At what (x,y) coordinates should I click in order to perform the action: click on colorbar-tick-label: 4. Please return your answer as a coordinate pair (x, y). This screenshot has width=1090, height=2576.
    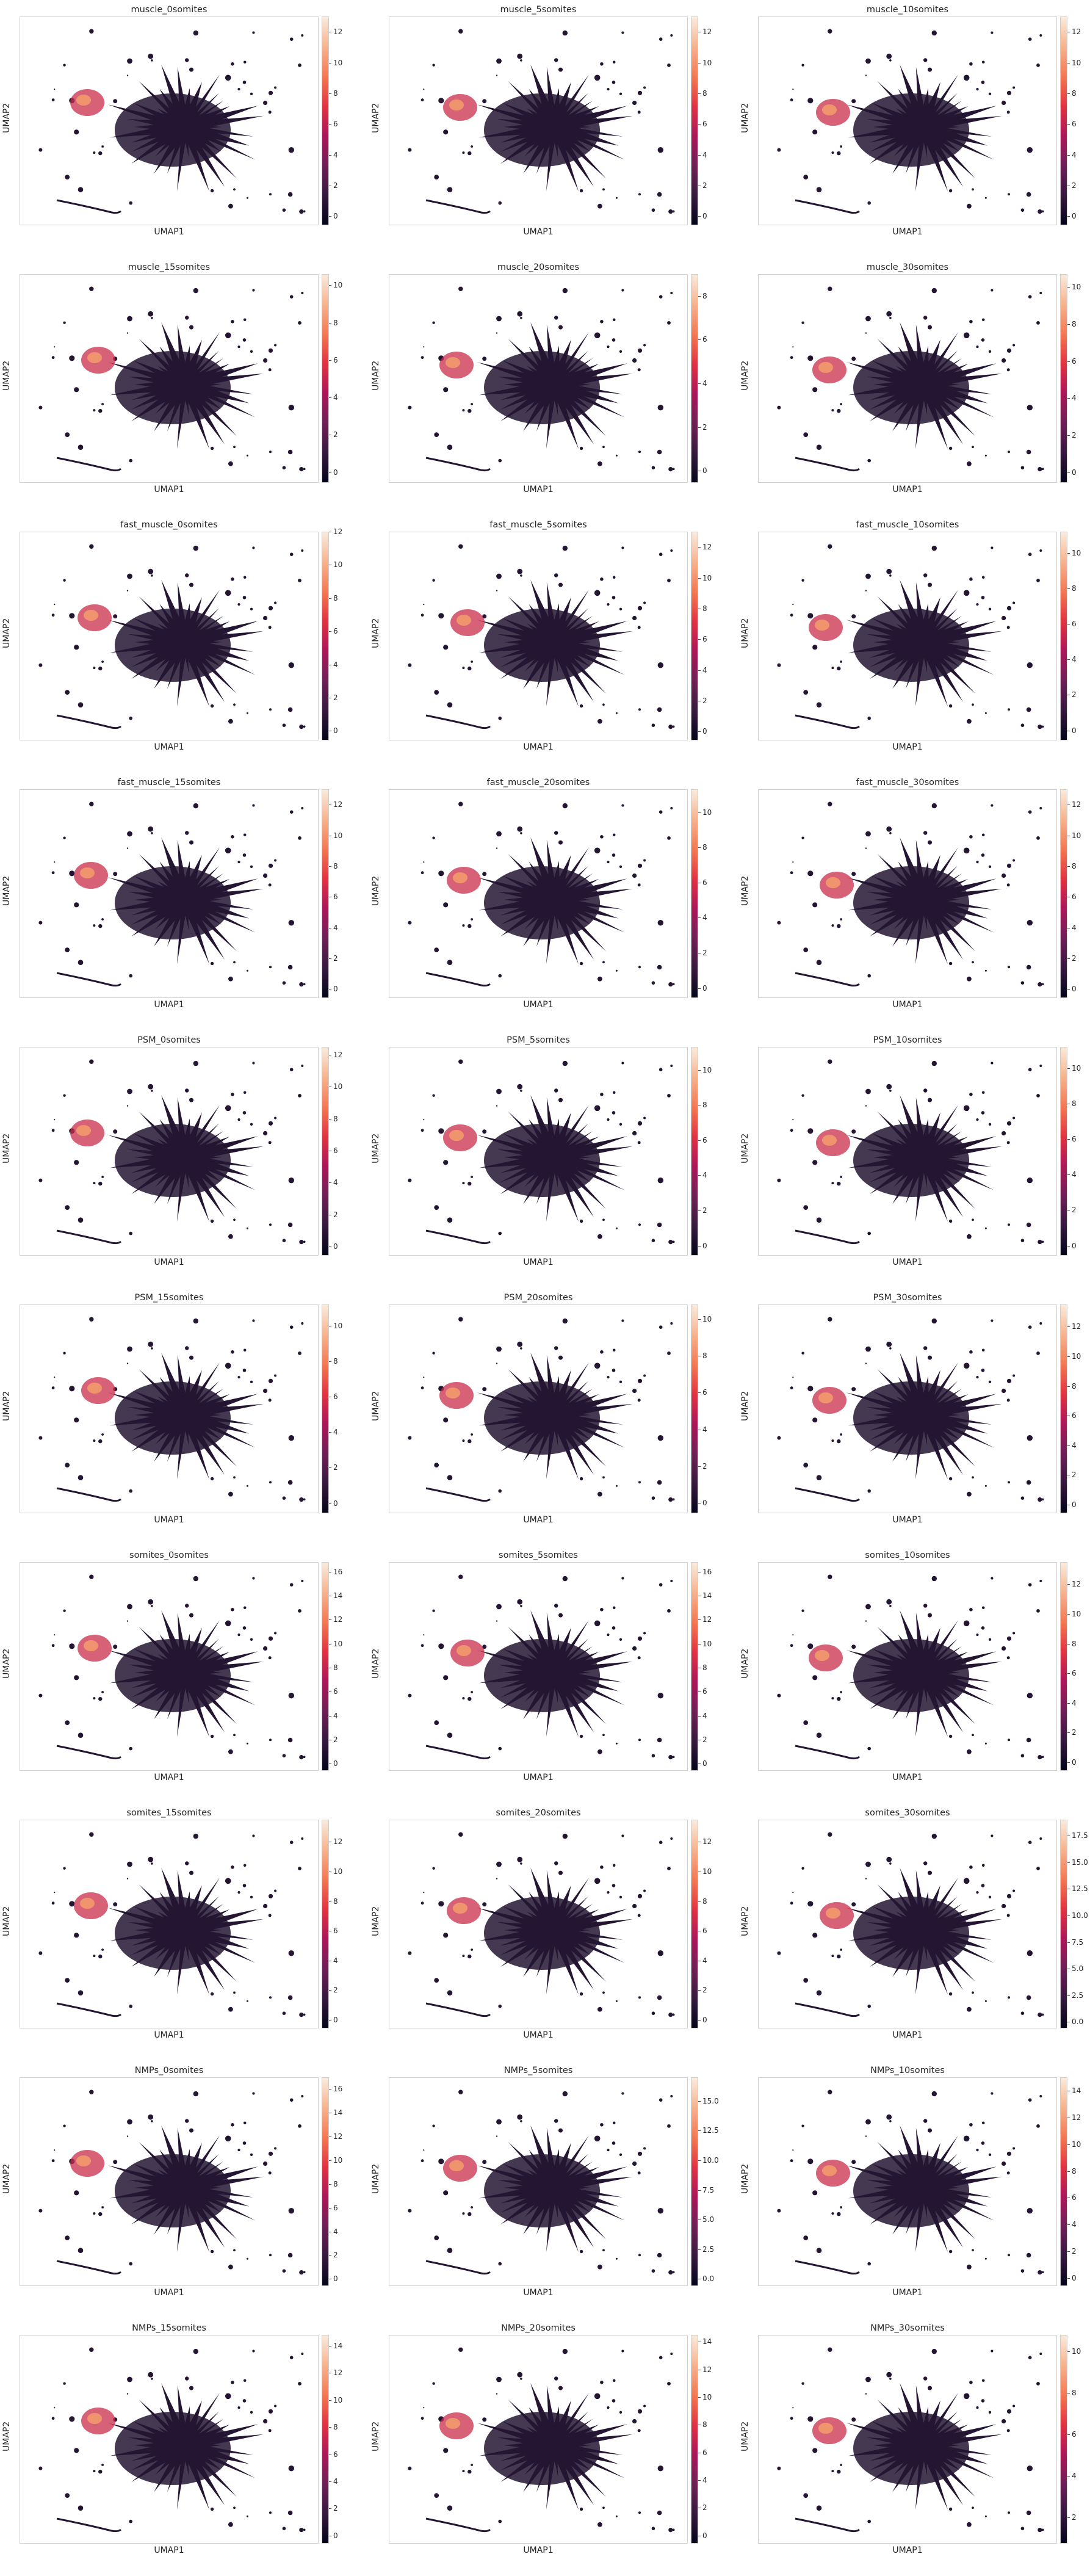
    Looking at the image, I should click on (703, 1429).